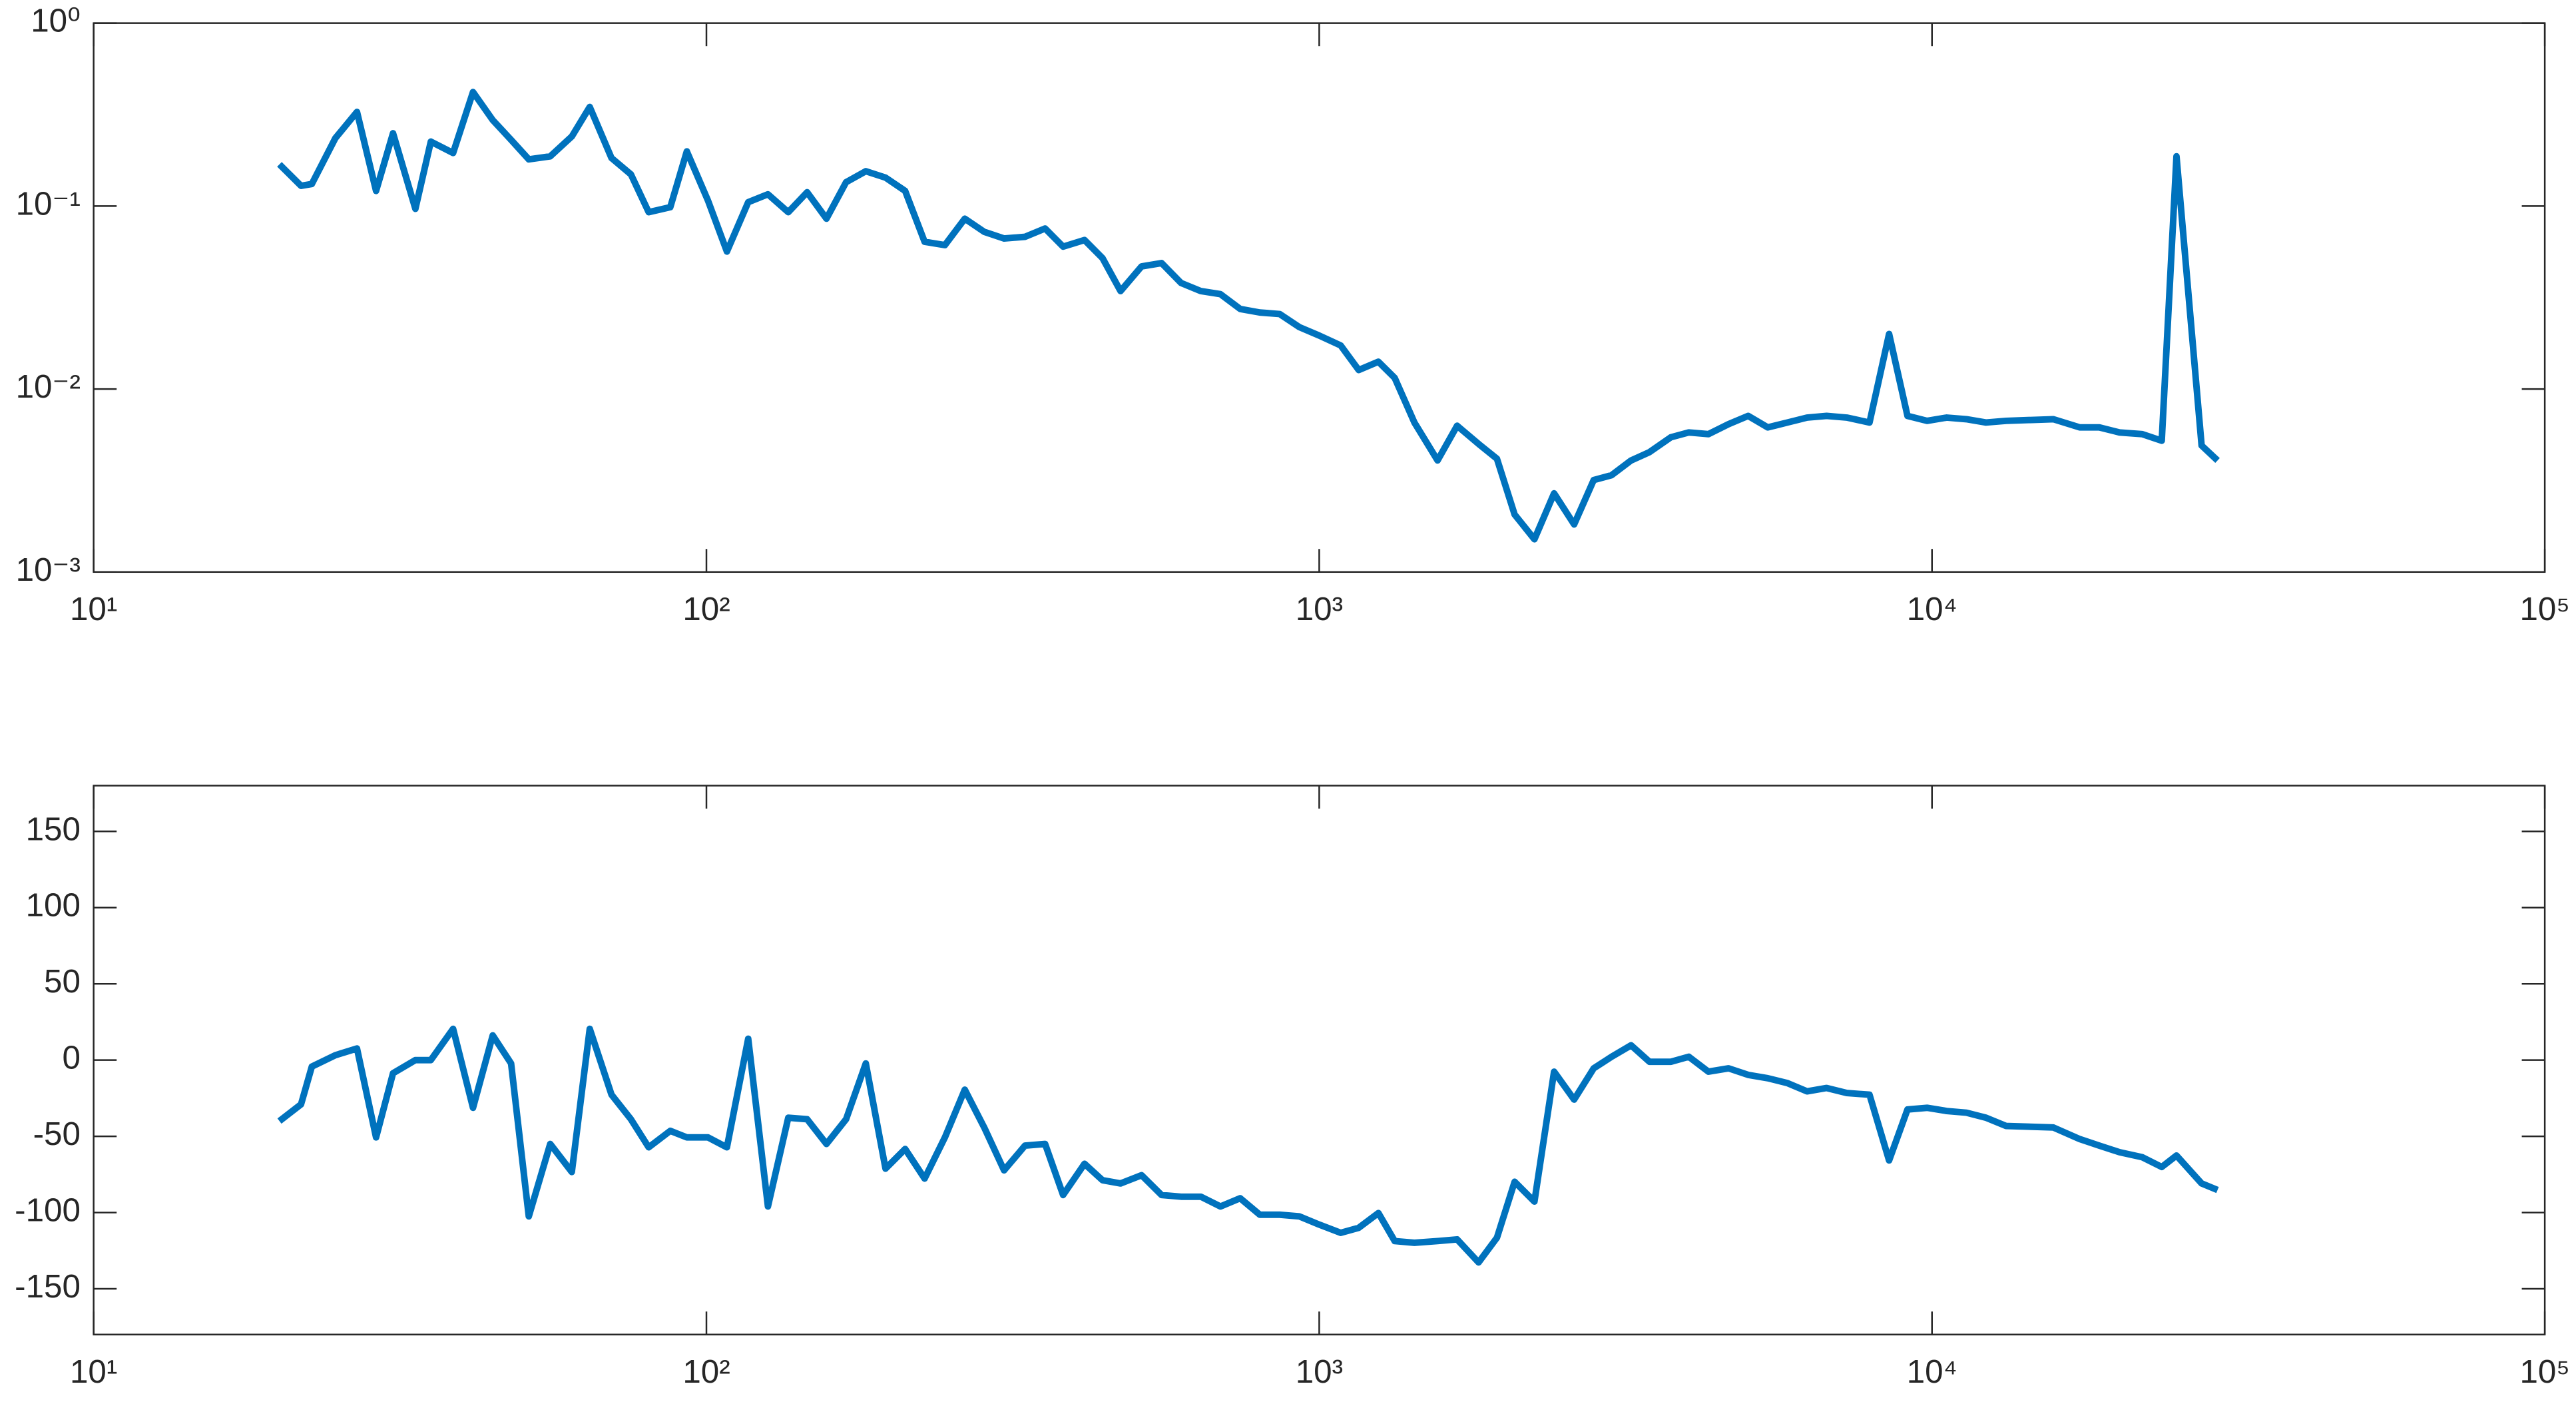 This screenshot has height=1402, width=2576. What do you see at coordinates (54, 829) in the screenshot?
I see `y-tick-label: 150` at bounding box center [54, 829].